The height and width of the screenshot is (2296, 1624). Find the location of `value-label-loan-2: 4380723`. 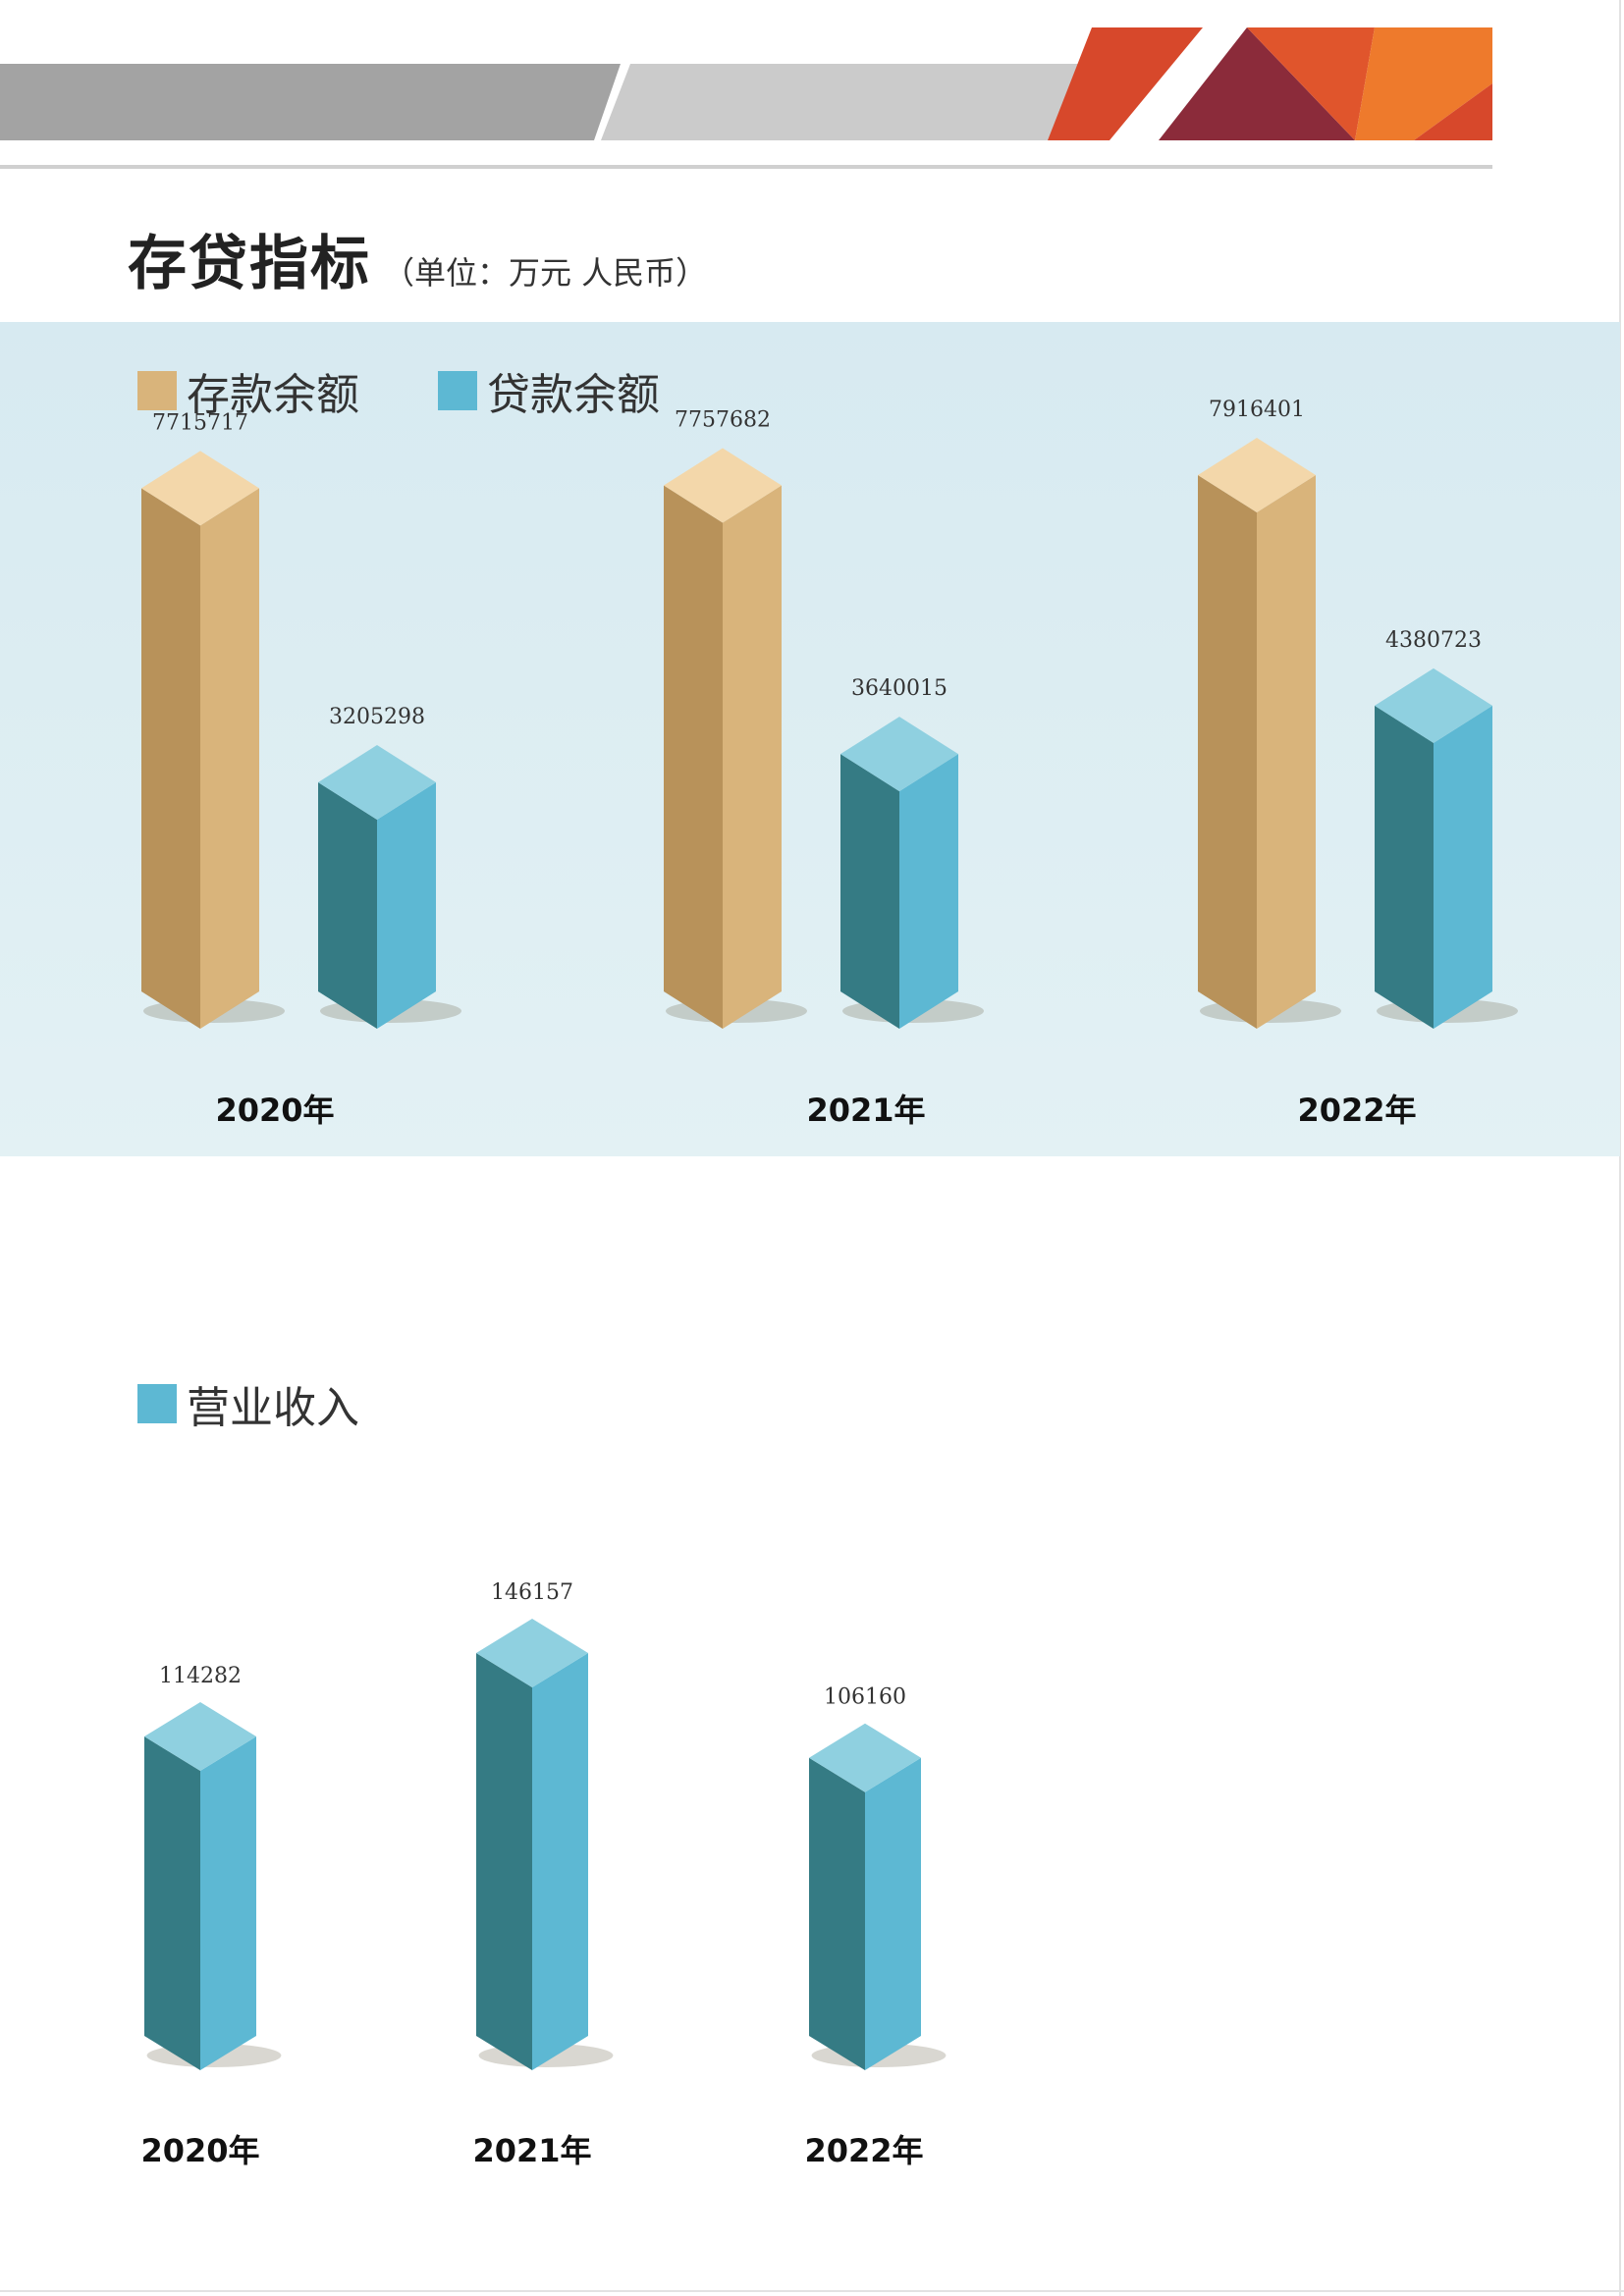

value-label-loan-2: 4380723 is located at coordinates (1433, 640).